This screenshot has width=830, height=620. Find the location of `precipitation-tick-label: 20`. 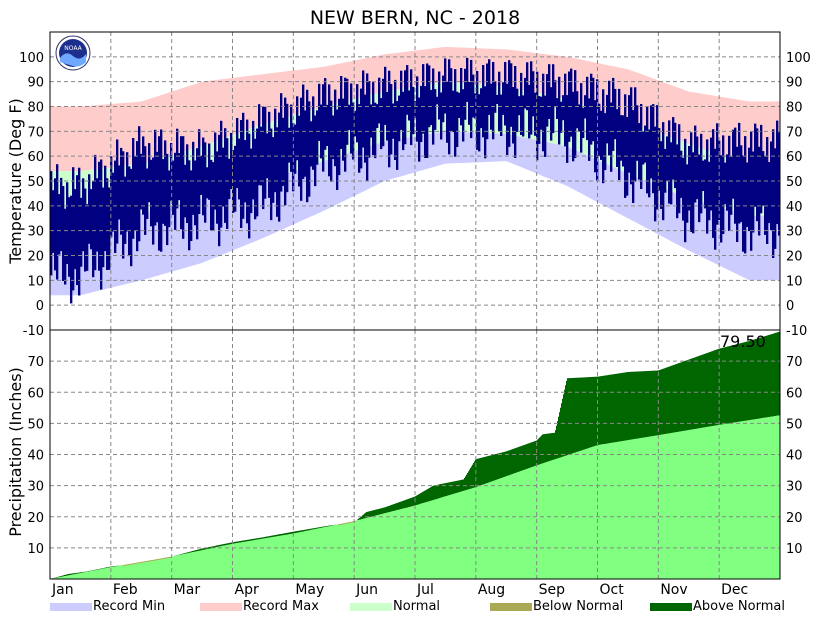

precipitation-tick-label: 20 is located at coordinates (35, 518).